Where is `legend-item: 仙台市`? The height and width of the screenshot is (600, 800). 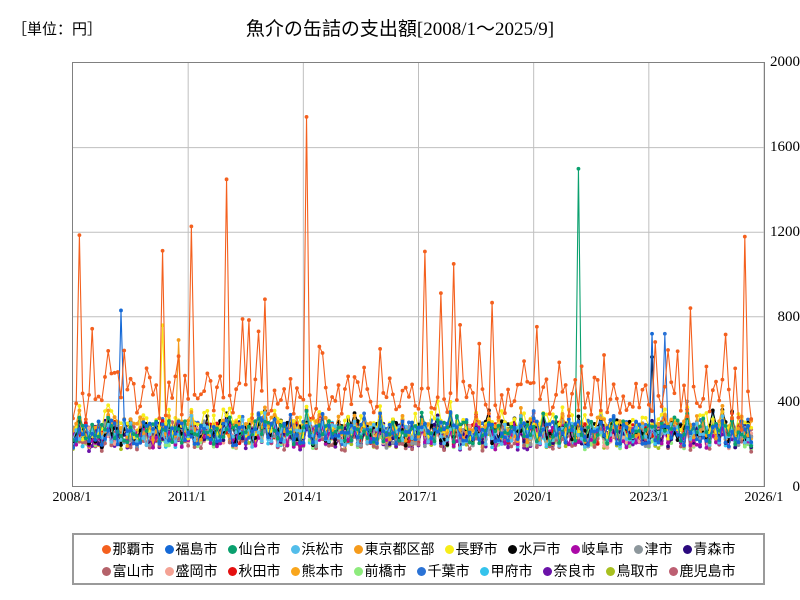
legend-item: 仙台市 is located at coordinates (254, 549).